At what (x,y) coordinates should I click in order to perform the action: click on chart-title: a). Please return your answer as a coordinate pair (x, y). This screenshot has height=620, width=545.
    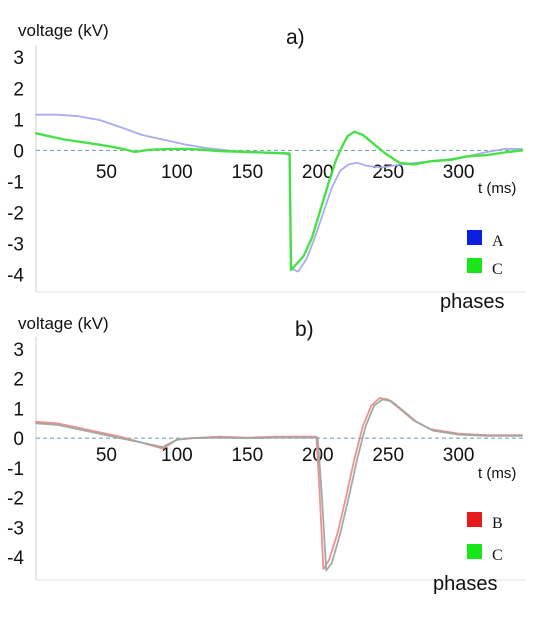
    Looking at the image, I should click on (295, 37).